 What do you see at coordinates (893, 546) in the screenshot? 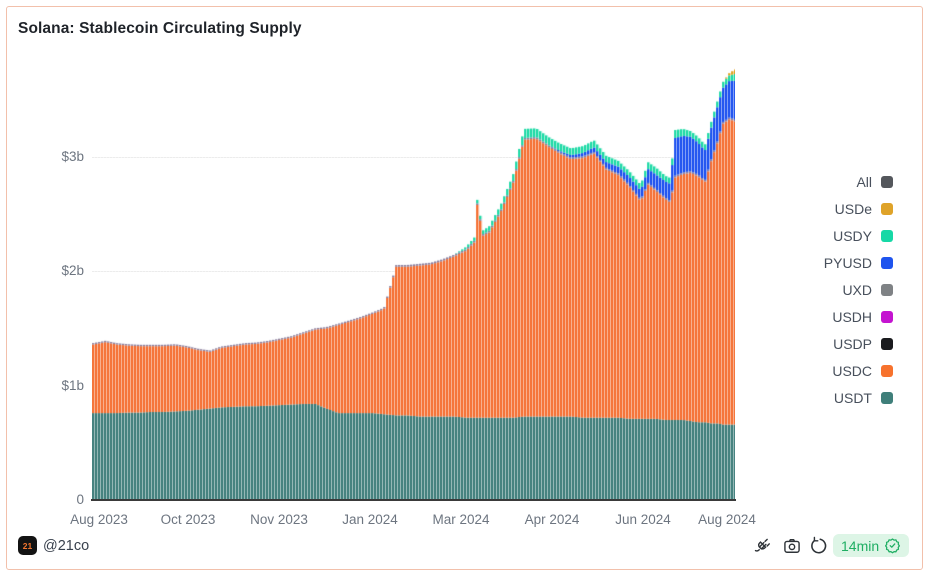
I see `verified-check-icon` at bounding box center [893, 546].